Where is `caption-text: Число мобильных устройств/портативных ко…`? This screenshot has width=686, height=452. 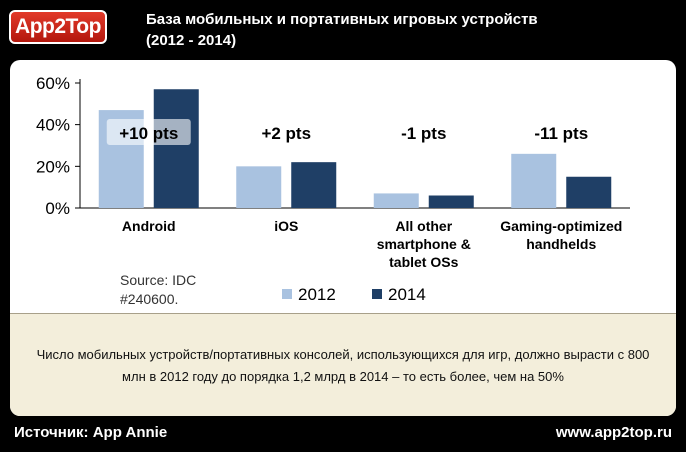 caption-text: Число мобильных устройств/портативных ко… is located at coordinates (343, 365).